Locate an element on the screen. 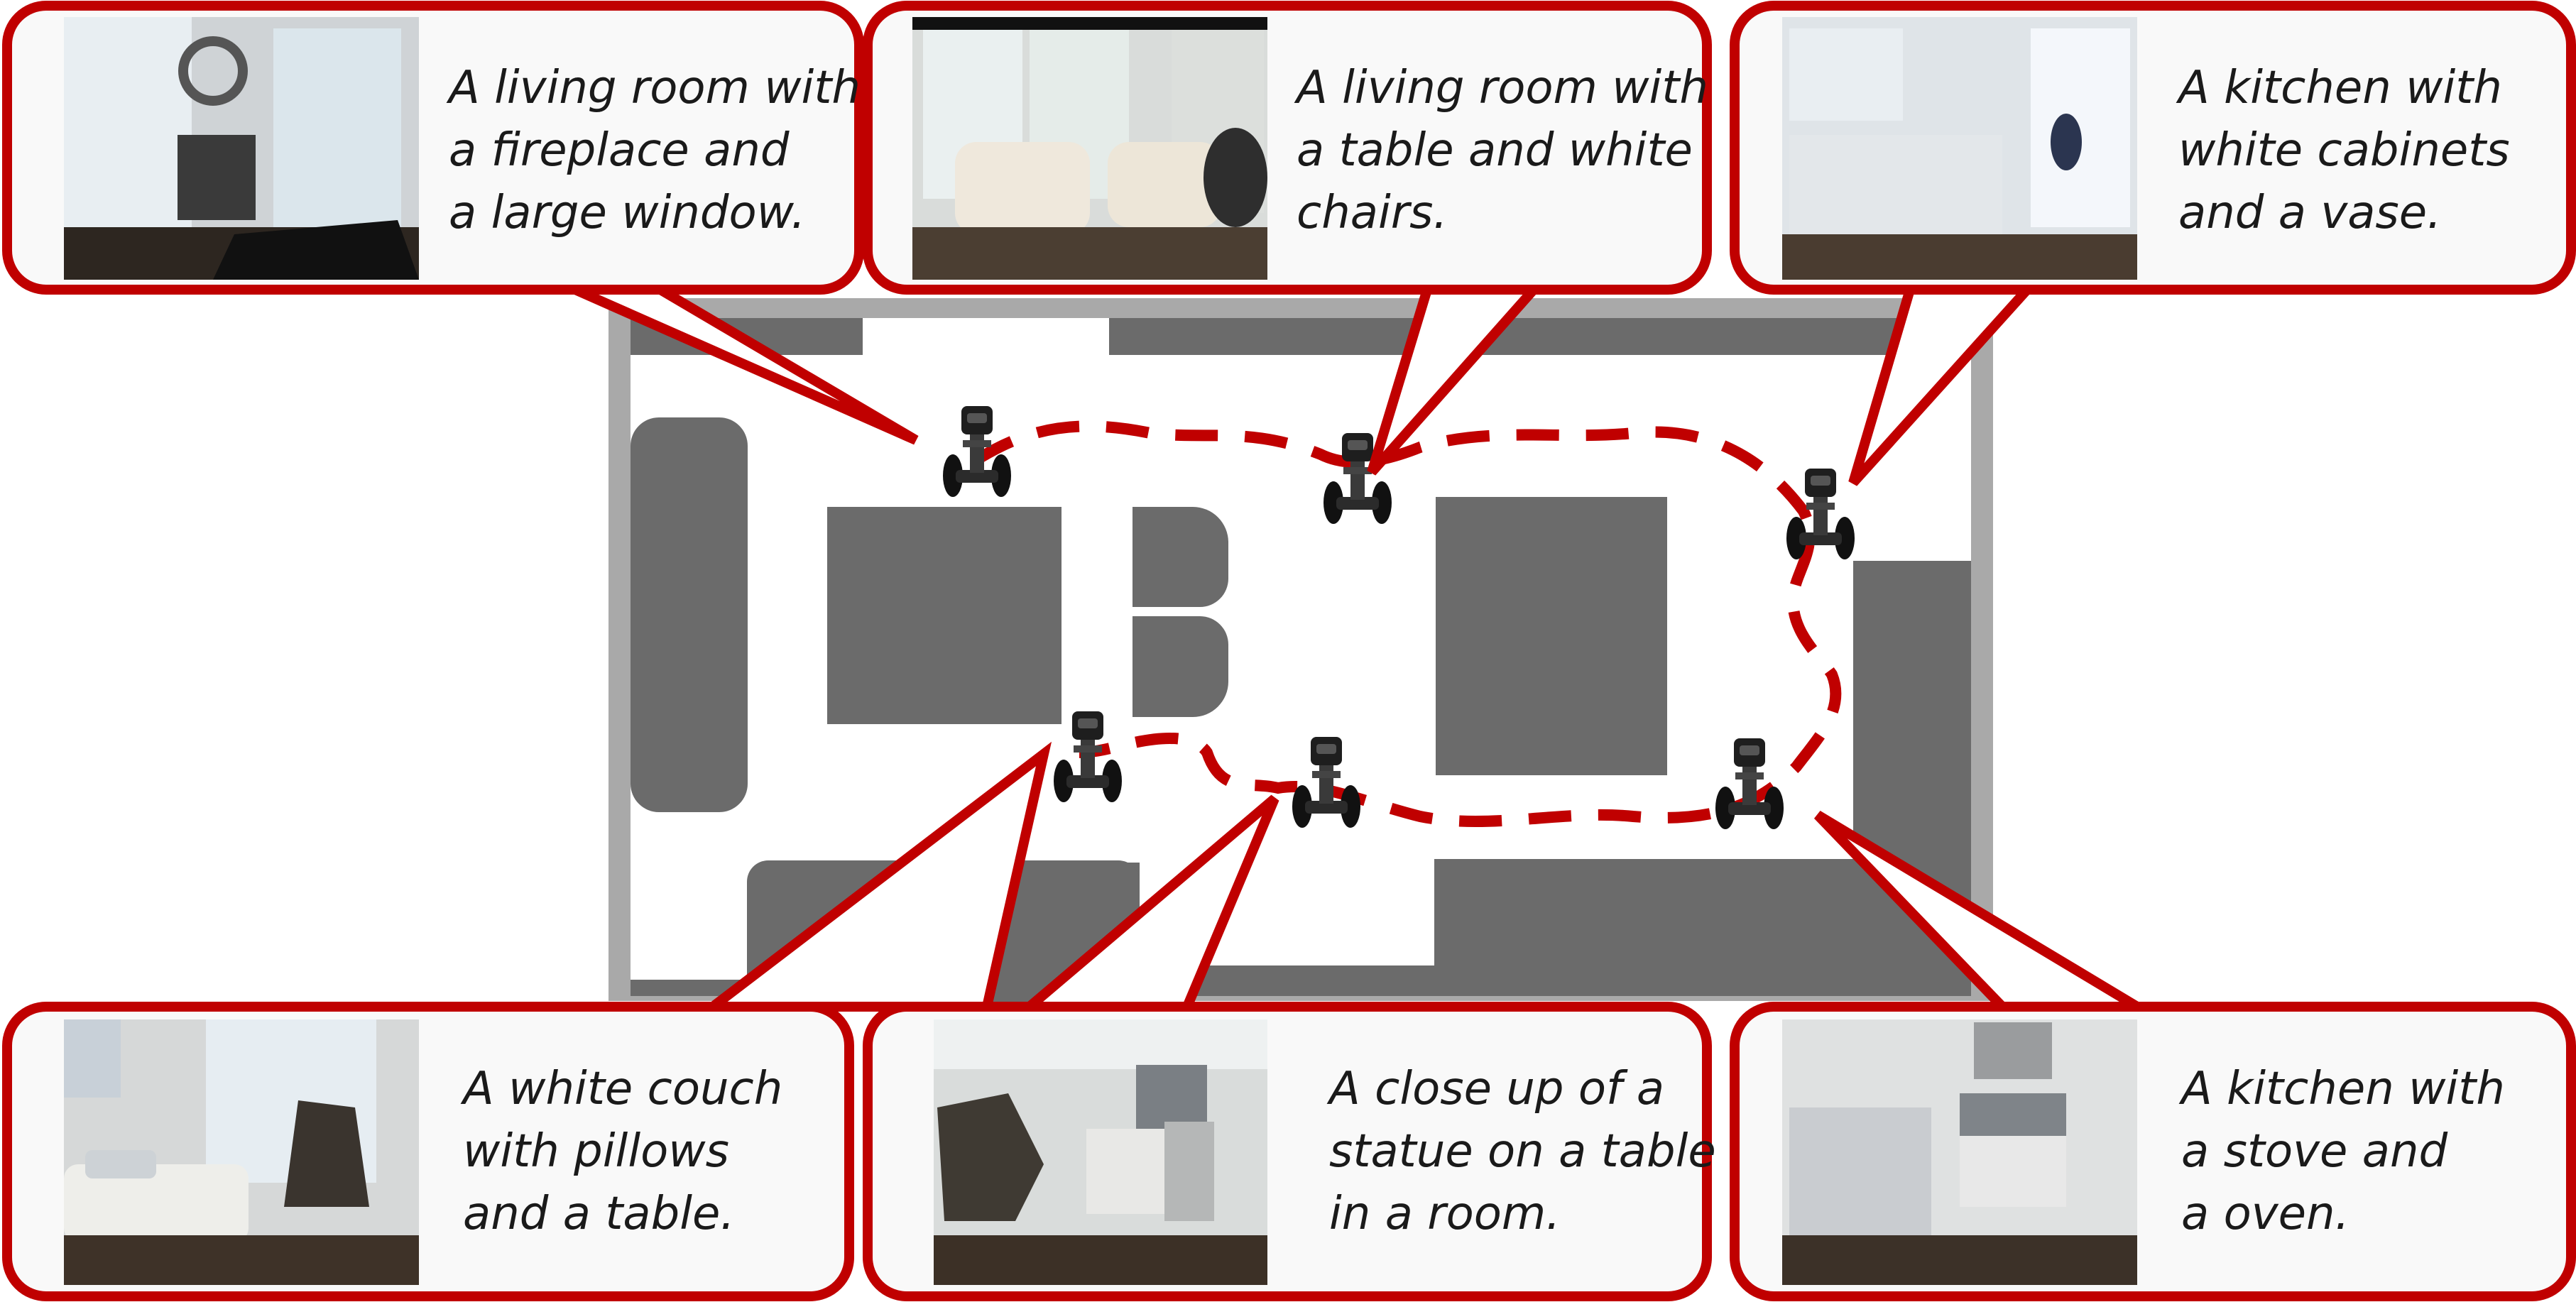 Image resolution: width=2576 pixels, height=1302 pixels. chair-upper is located at coordinates (1180, 557).